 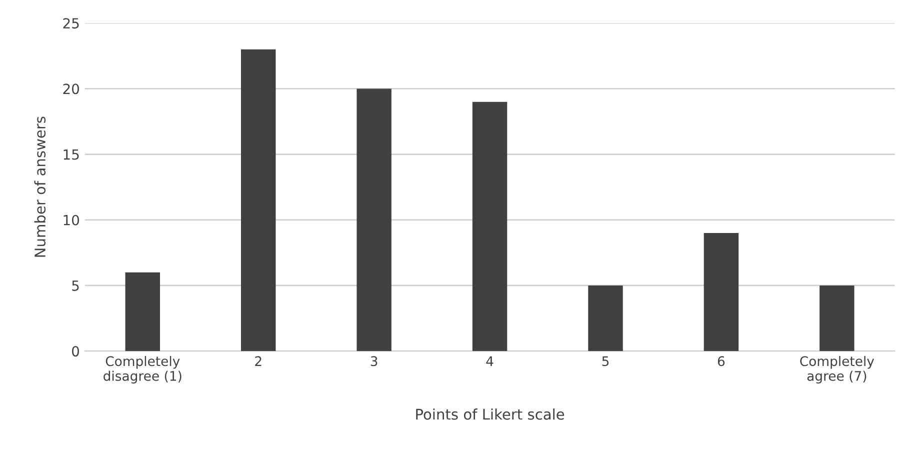 What do you see at coordinates (837, 370) in the screenshot?
I see `x-tick-label: Completely agree (7)` at bounding box center [837, 370].